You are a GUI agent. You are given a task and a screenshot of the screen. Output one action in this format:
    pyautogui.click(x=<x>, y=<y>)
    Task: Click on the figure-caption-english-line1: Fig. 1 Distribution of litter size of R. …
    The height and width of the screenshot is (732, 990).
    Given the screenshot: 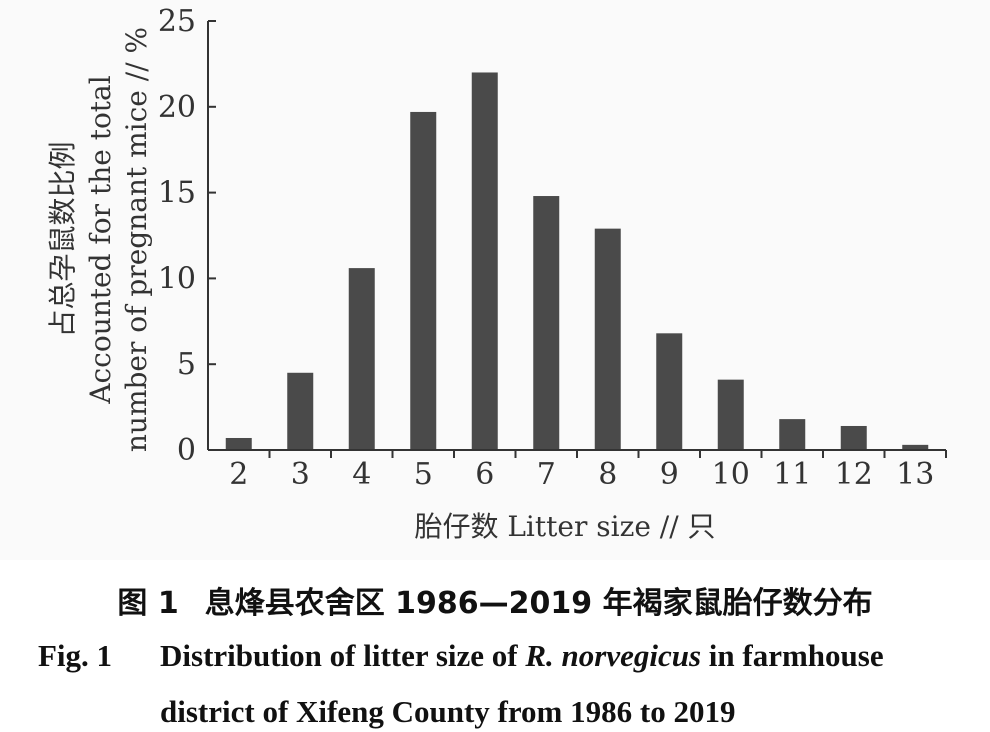 What is the action you would take?
    pyautogui.click(x=514, y=656)
    